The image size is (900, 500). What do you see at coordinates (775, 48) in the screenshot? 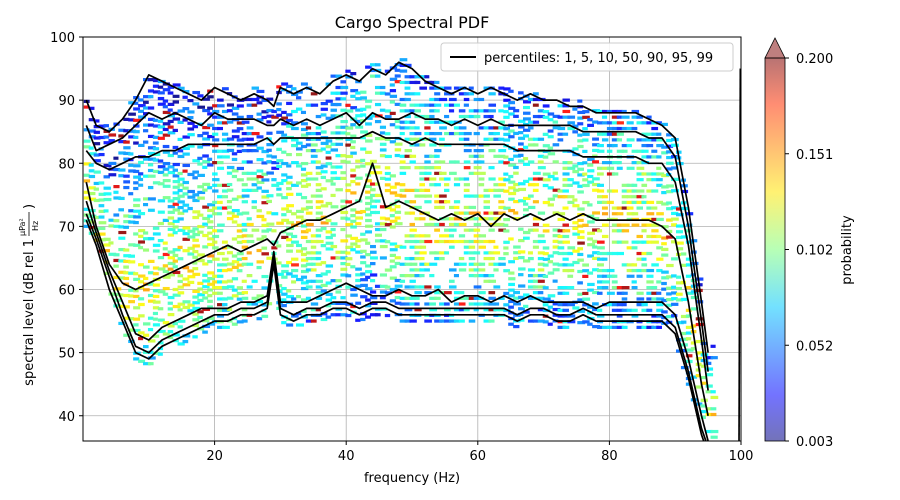
I see `colorbar-extend-arrow` at bounding box center [775, 48].